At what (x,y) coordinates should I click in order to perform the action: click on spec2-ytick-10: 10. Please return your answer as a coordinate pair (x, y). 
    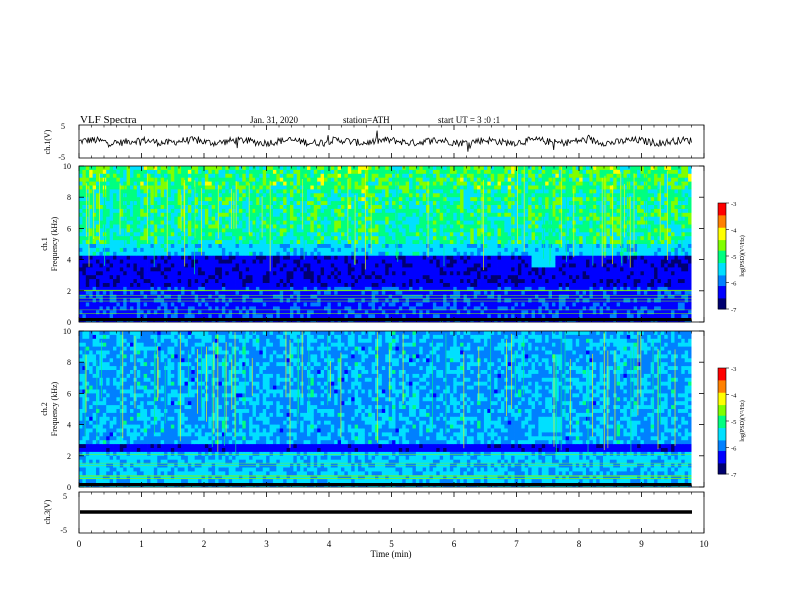
    Looking at the image, I should click on (67, 331).